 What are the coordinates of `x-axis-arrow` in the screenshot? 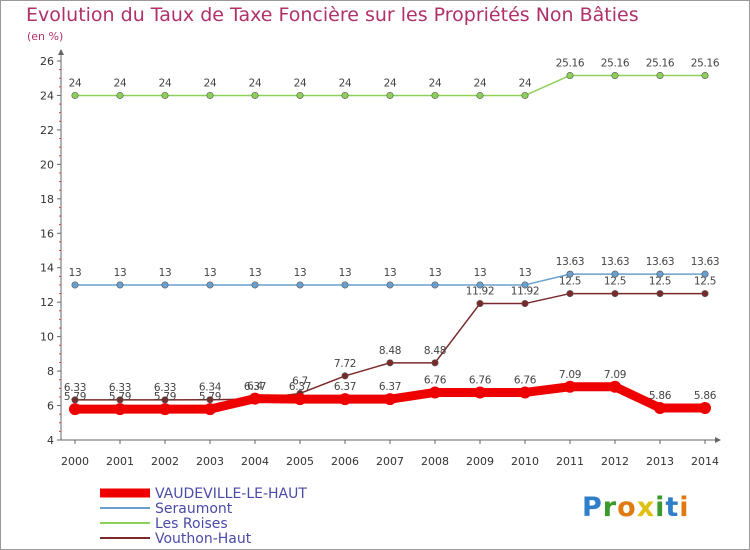 It's located at (718, 440).